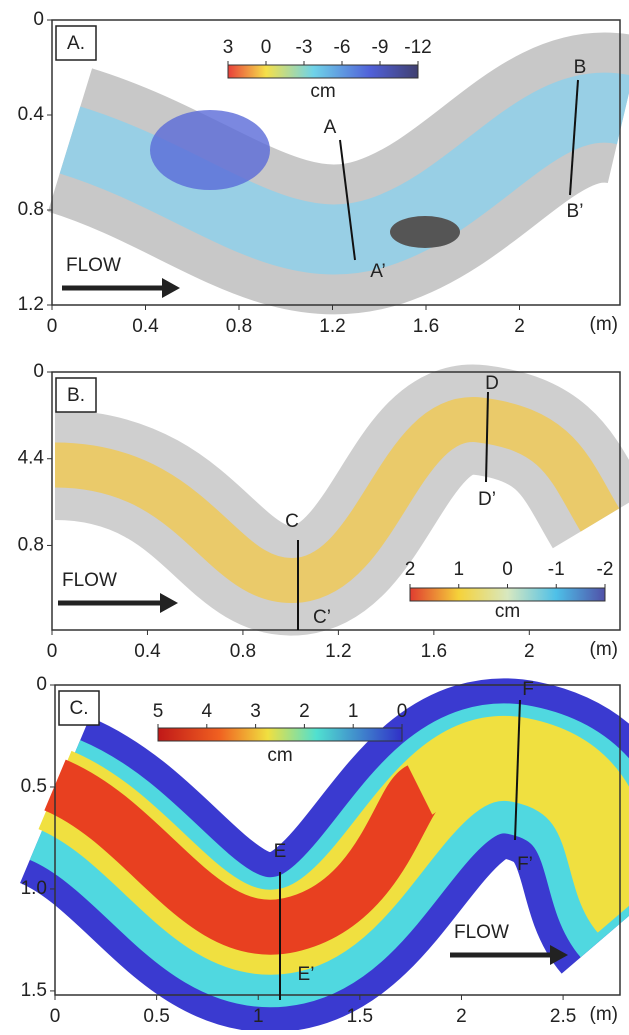  What do you see at coordinates (158, 711) in the screenshot?
I see `colorbar-tick-label: 5` at bounding box center [158, 711].